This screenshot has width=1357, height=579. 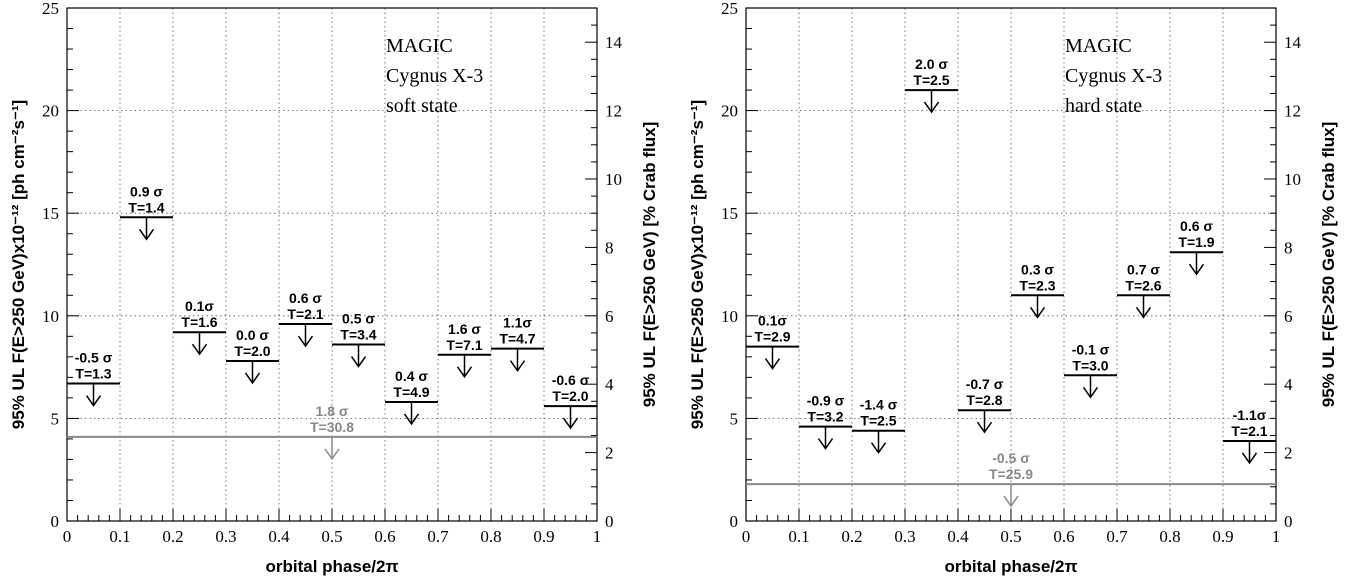 I want to click on ul-bin: 0.1σT=2.9, so click(x=772, y=341).